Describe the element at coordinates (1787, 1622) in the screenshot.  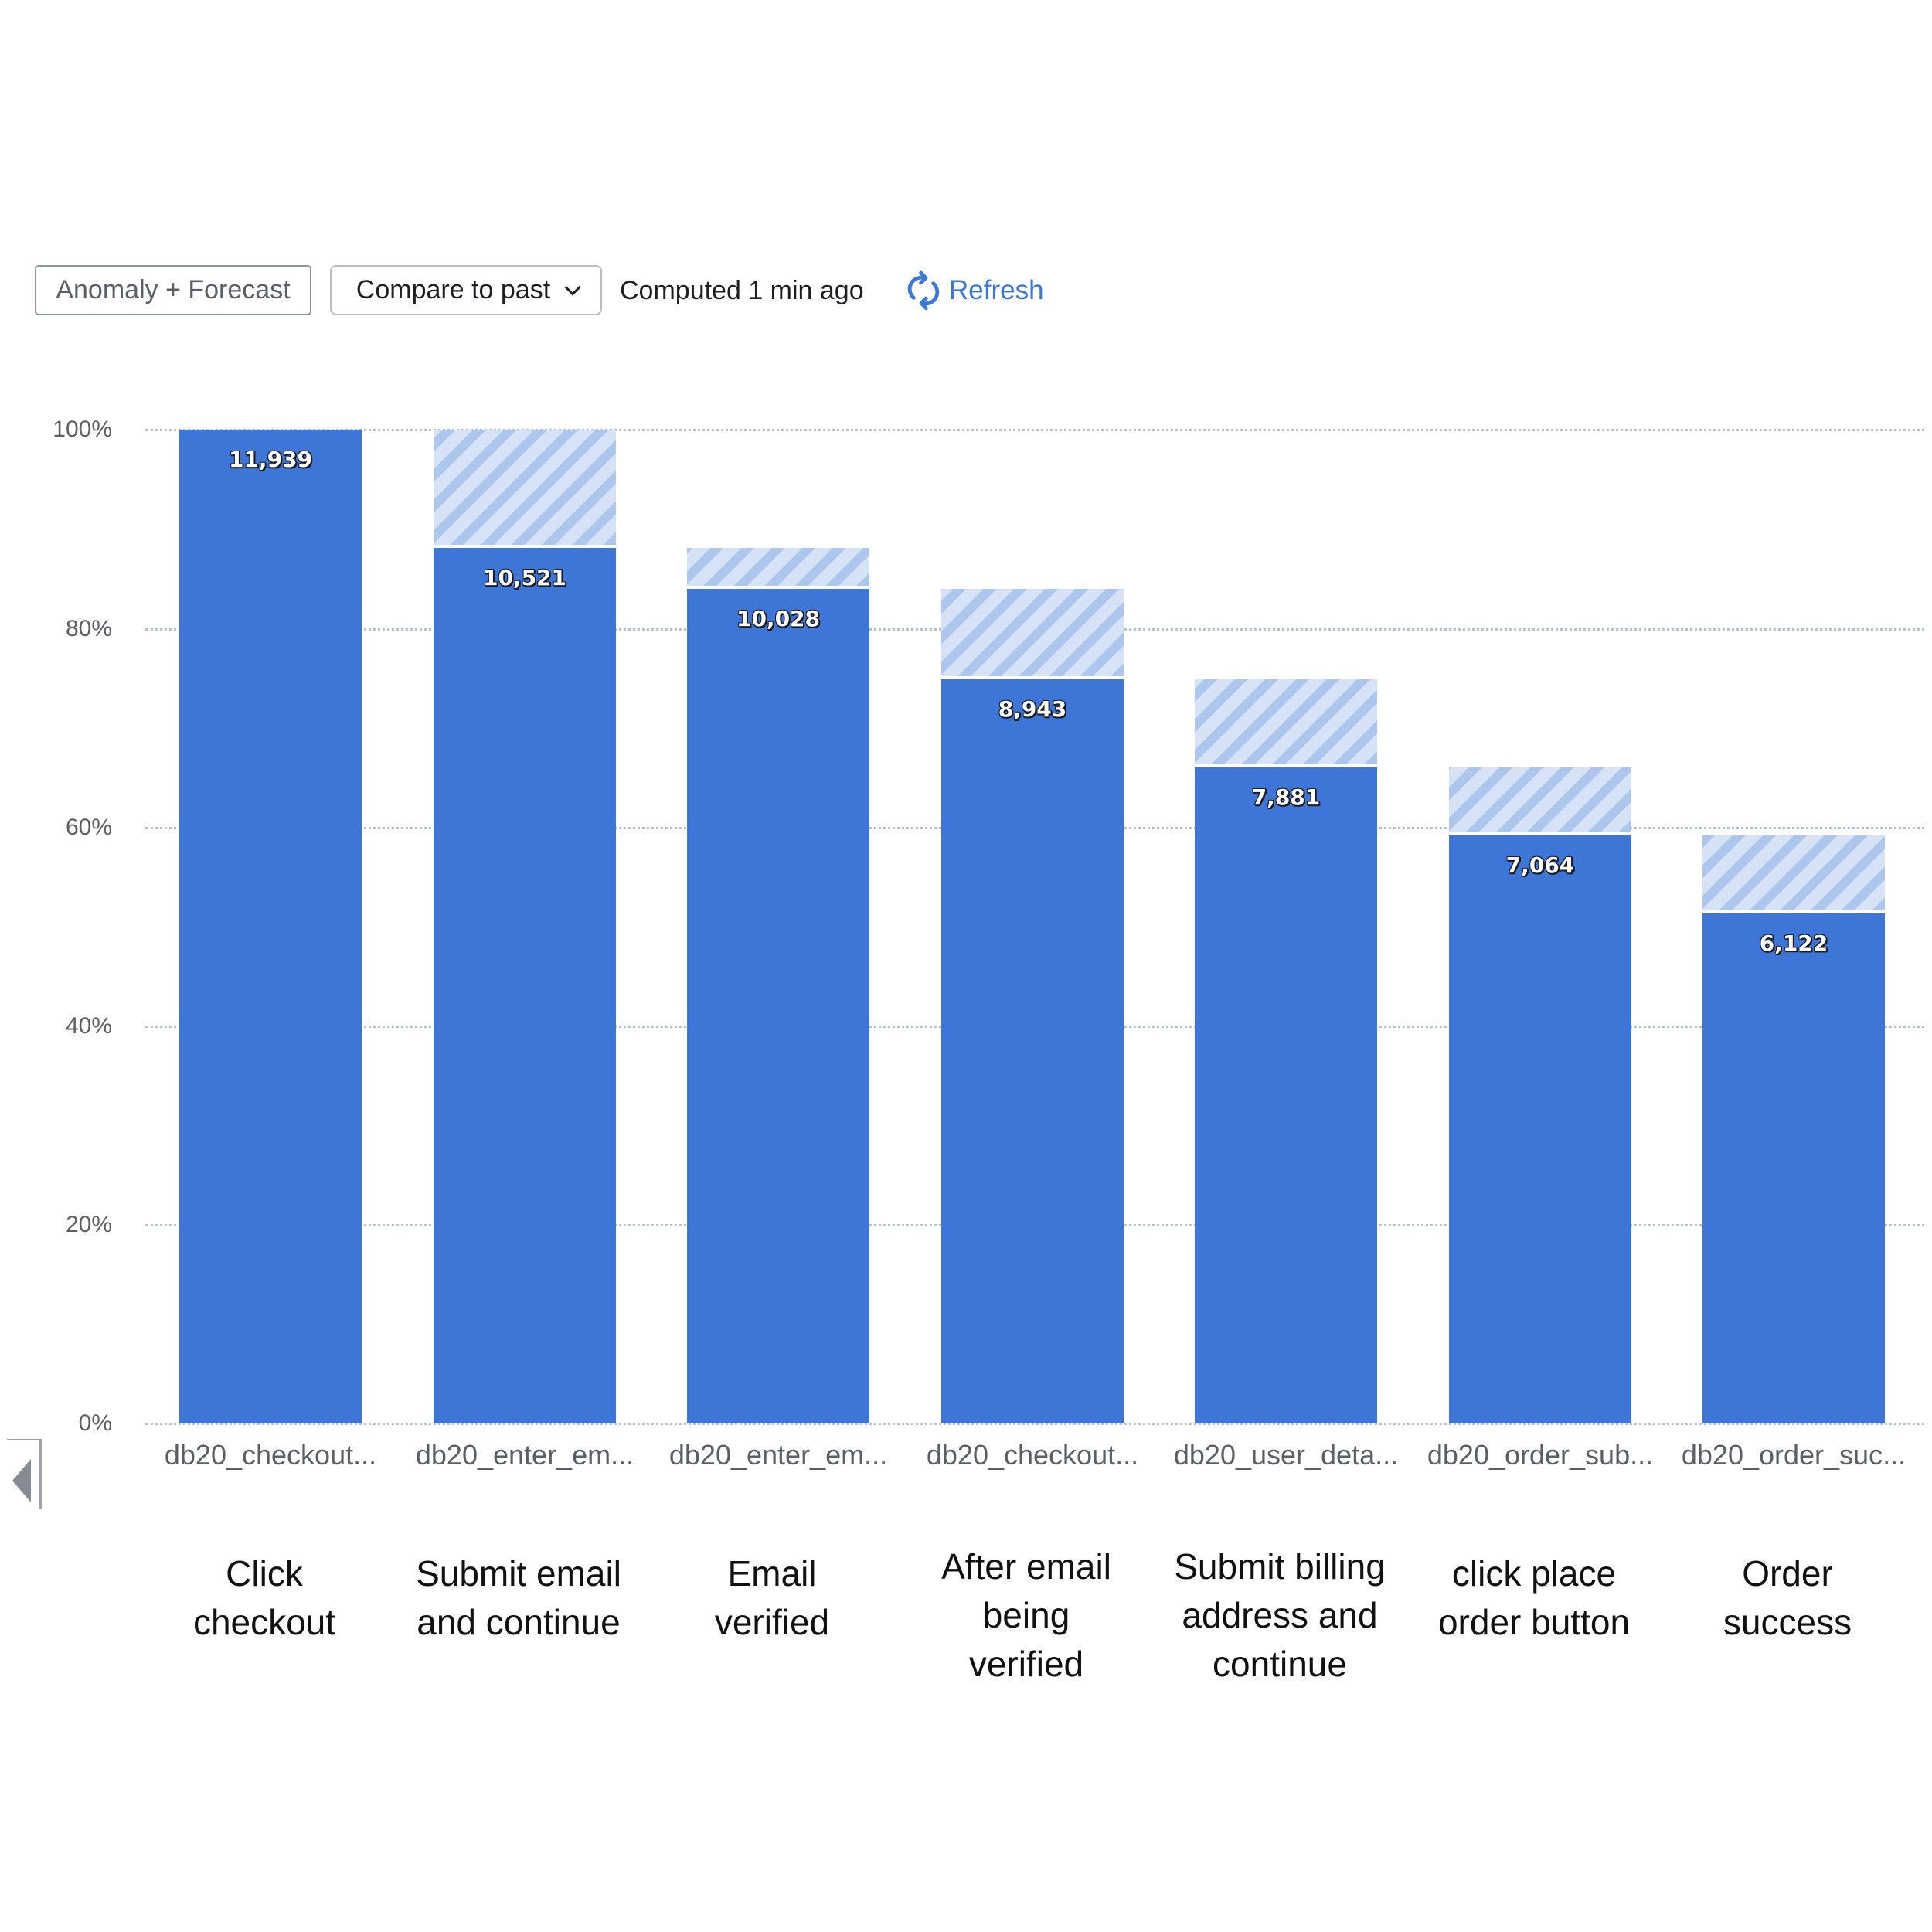
I see `step-description-line: success` at that location.